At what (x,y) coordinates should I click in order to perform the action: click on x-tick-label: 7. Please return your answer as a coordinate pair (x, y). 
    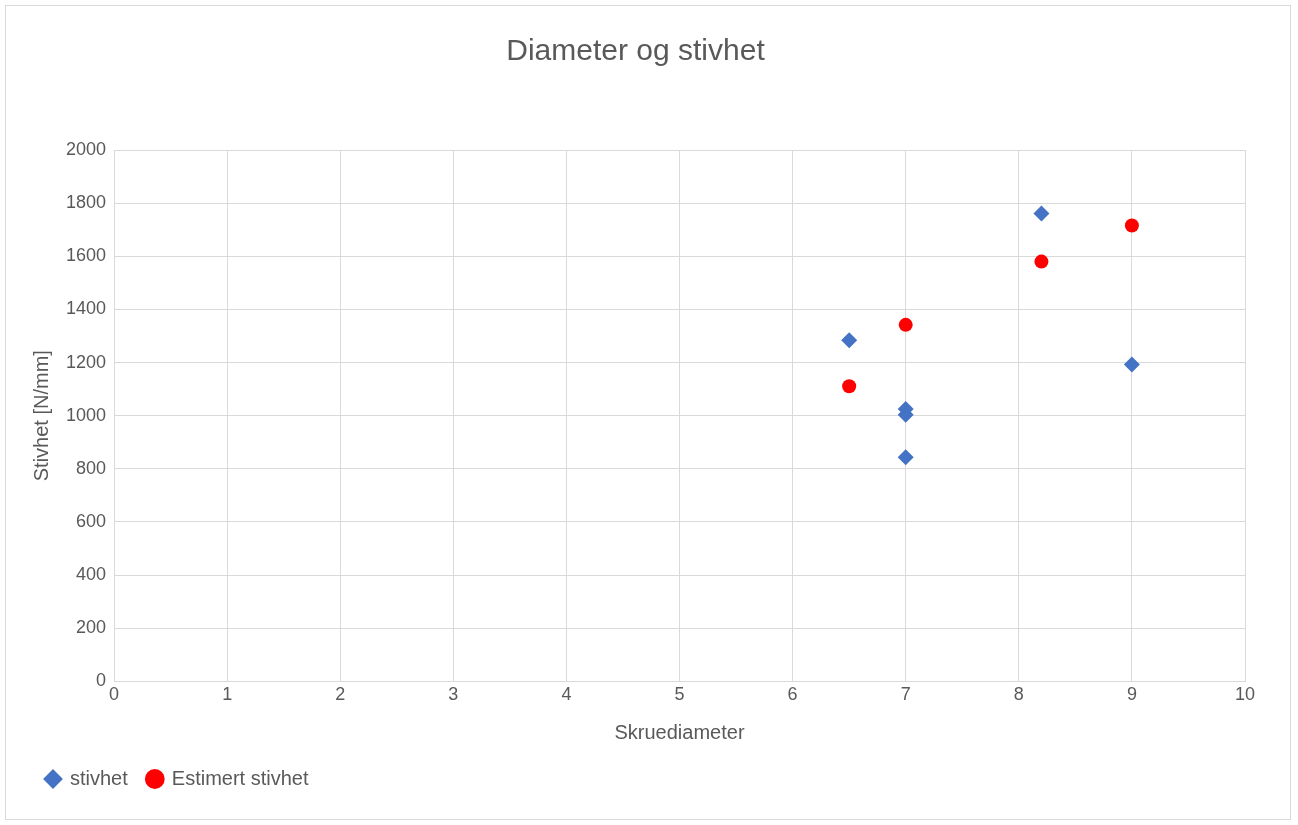
    Looking at the image, I should click on (905, 694).